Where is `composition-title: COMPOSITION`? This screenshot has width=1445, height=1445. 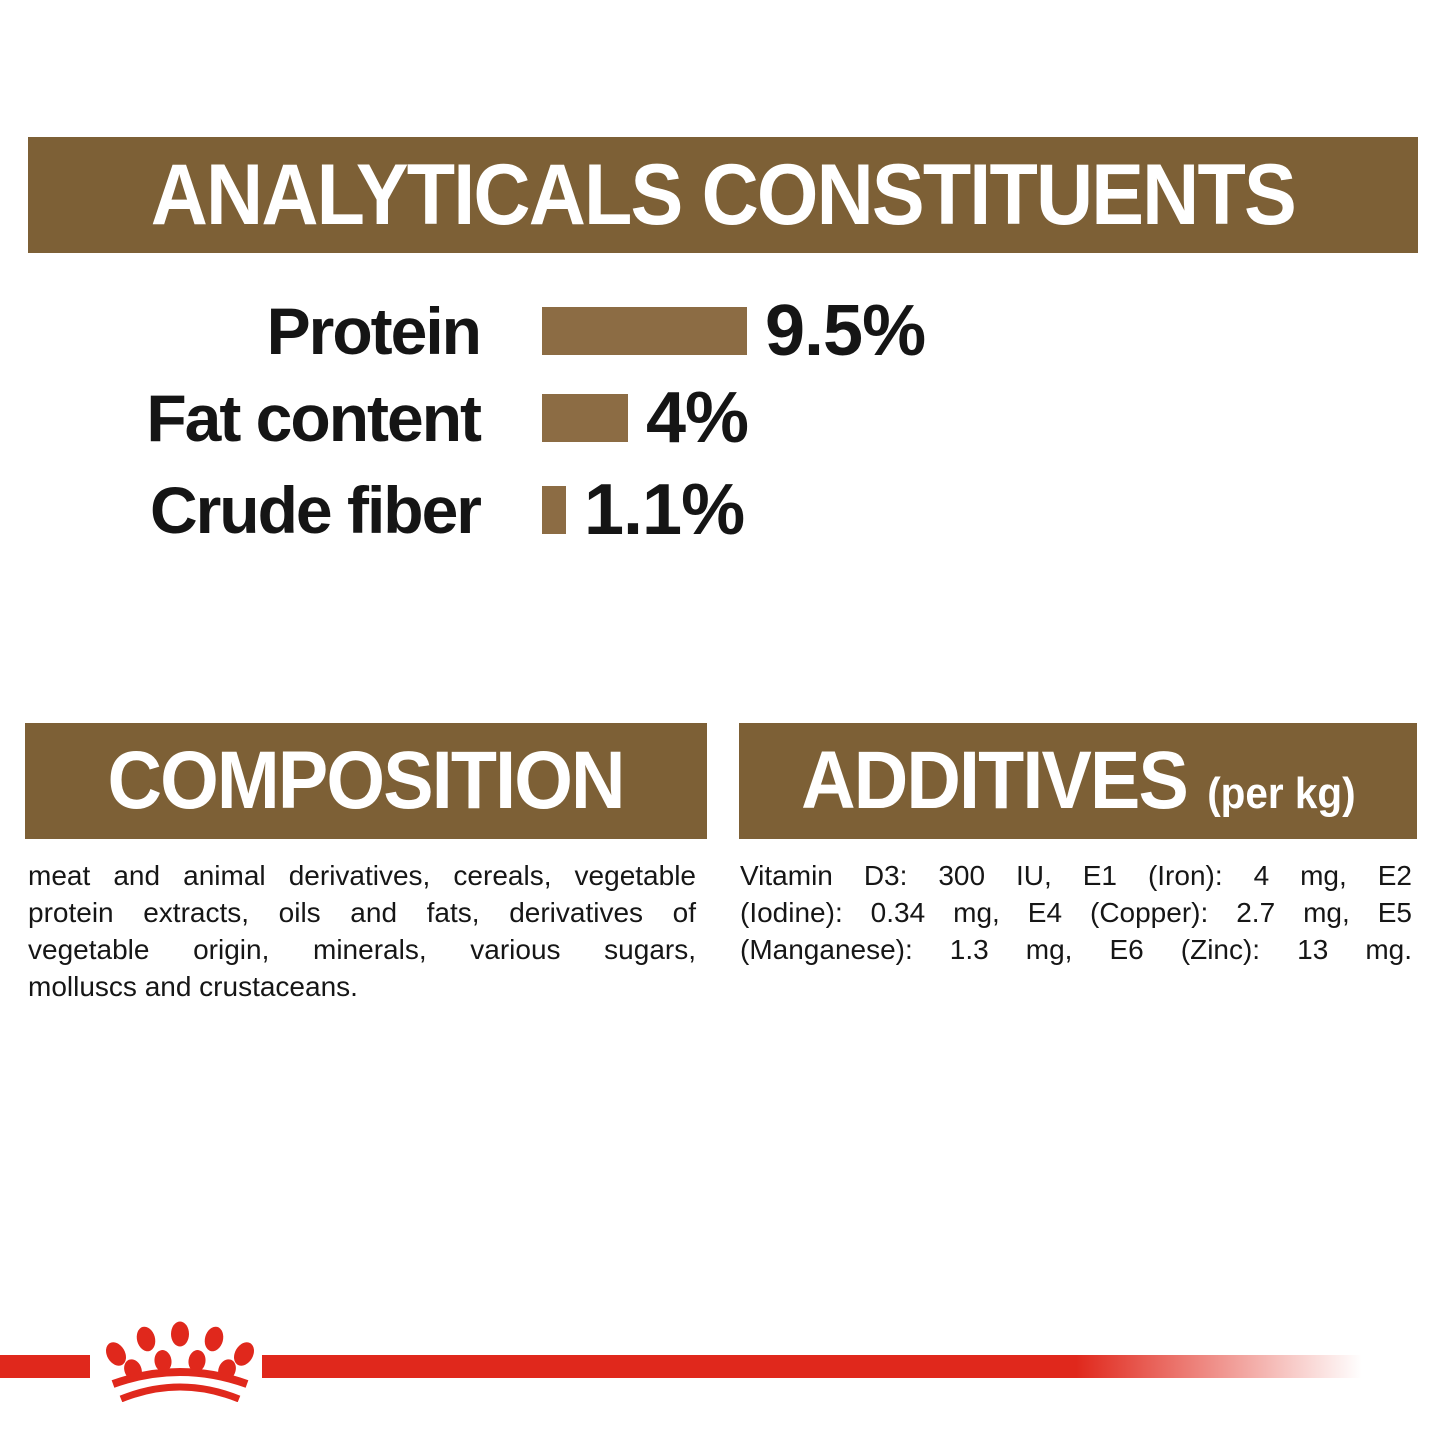
composition-title: COMPOSITION is located at coordinates (366, 780).